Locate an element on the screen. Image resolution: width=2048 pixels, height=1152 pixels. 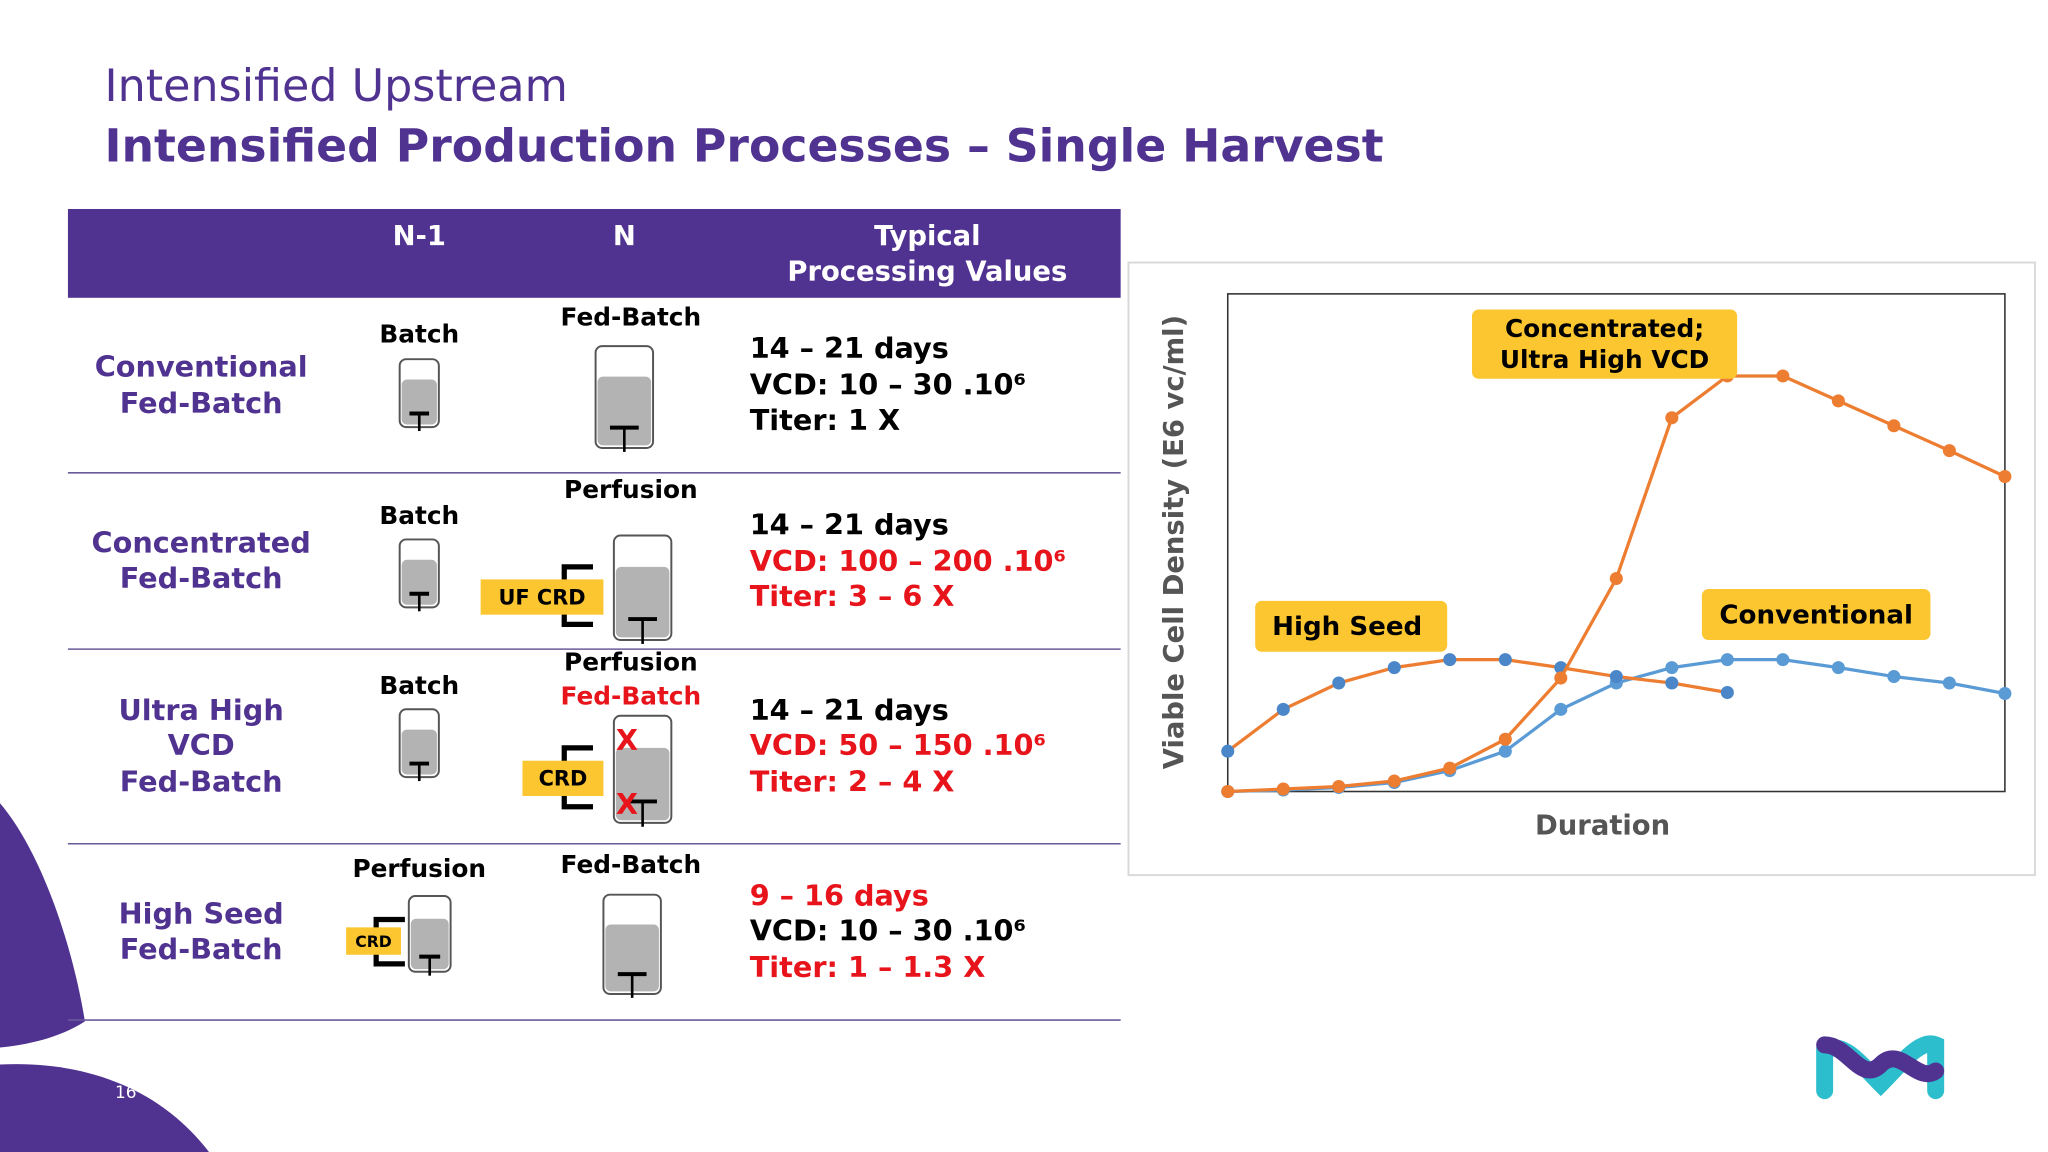
column-header: Processing Values is located at coordinates (927, 271).